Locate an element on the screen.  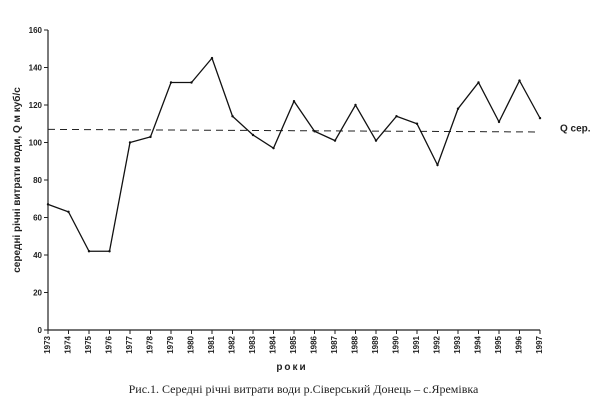
x-tick-label: 1989 is located at coordinates (375, 344).